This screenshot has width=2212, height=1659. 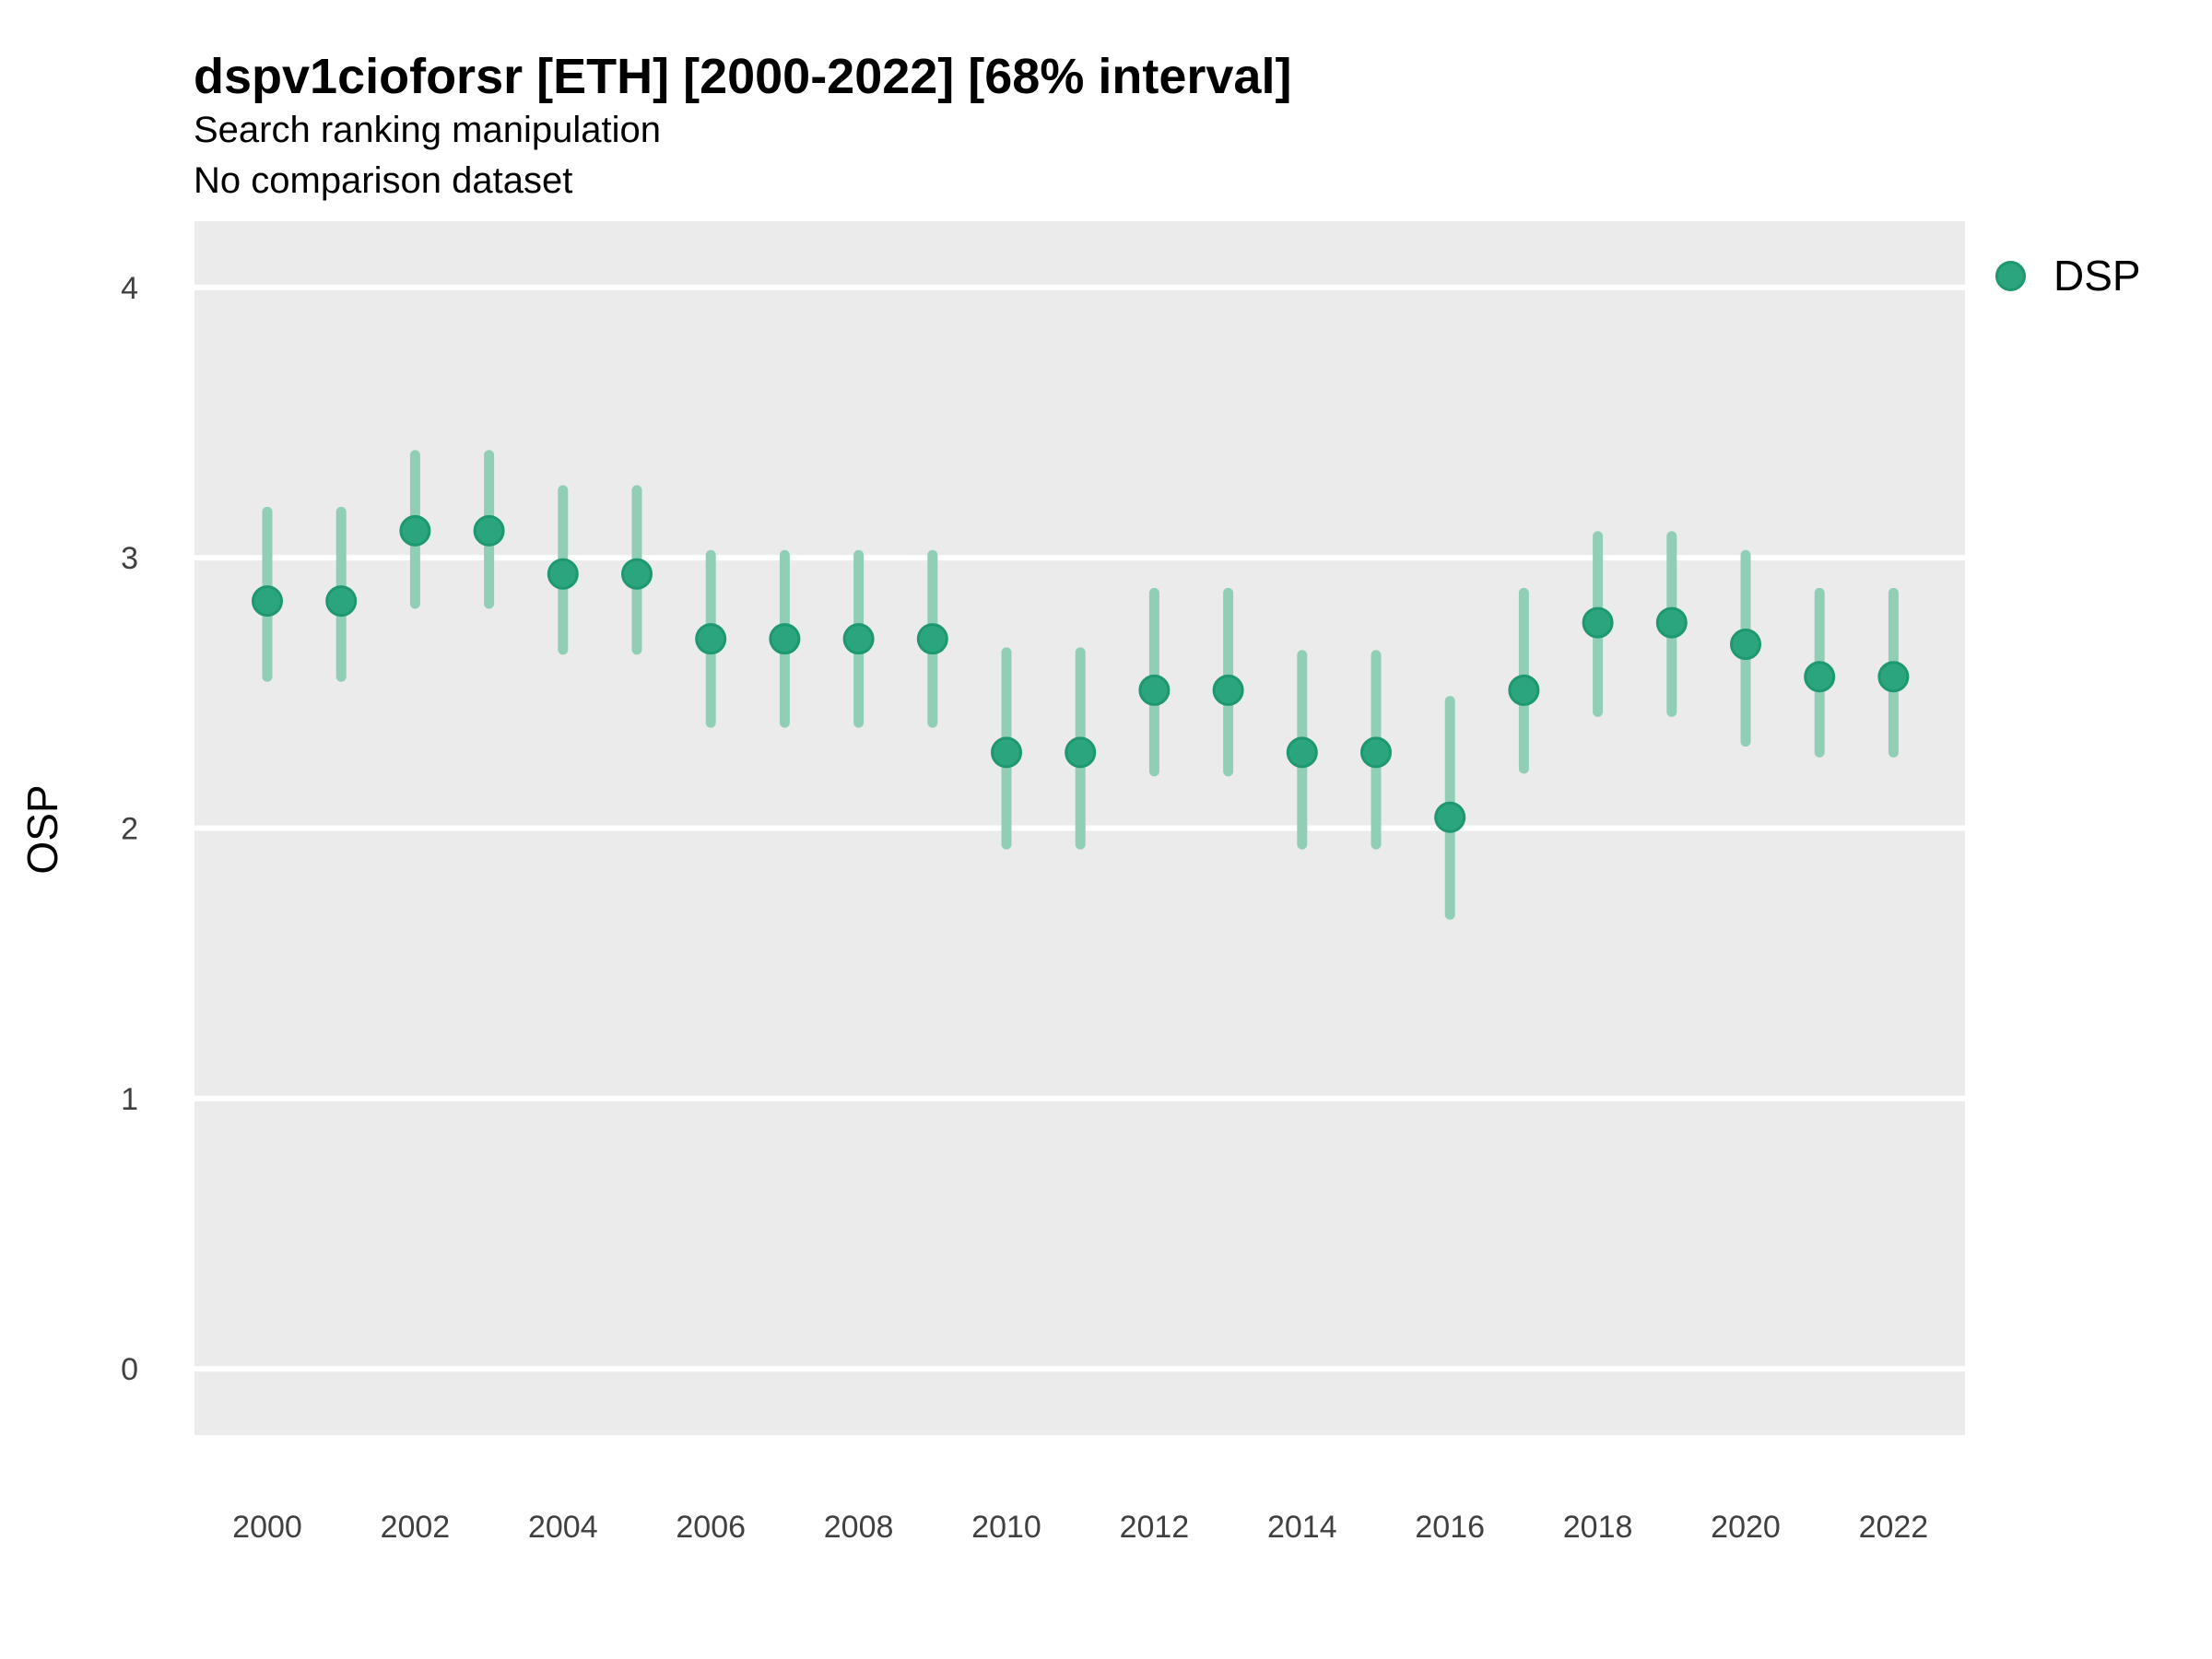 I want to click on point-2013, so click(x=1228, y=690).